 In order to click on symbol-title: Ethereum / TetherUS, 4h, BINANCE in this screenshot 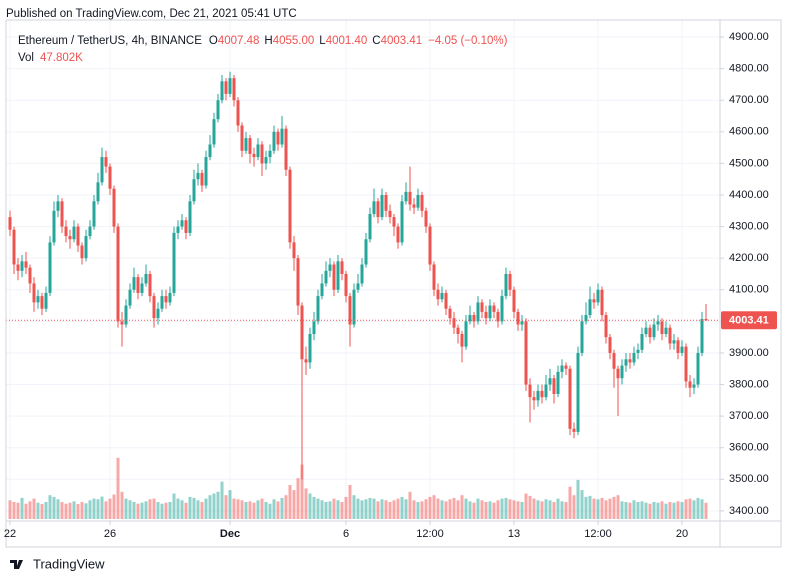, I will do `click(110, 41)`.